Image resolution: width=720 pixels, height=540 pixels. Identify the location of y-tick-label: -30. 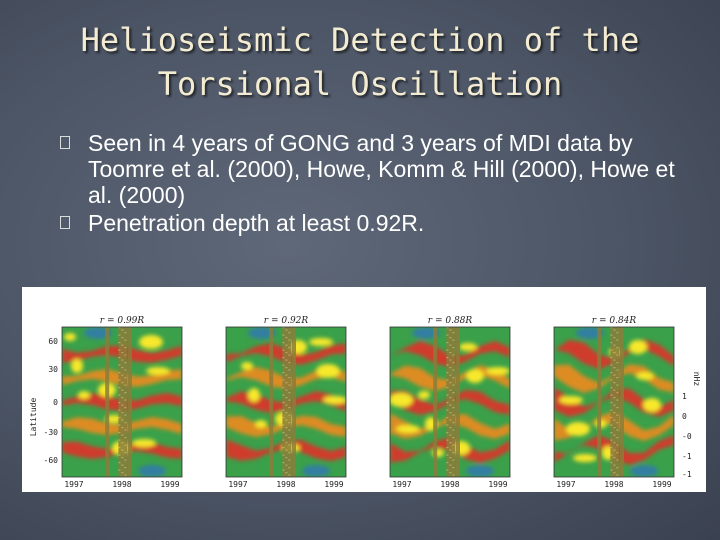
(51, 432).